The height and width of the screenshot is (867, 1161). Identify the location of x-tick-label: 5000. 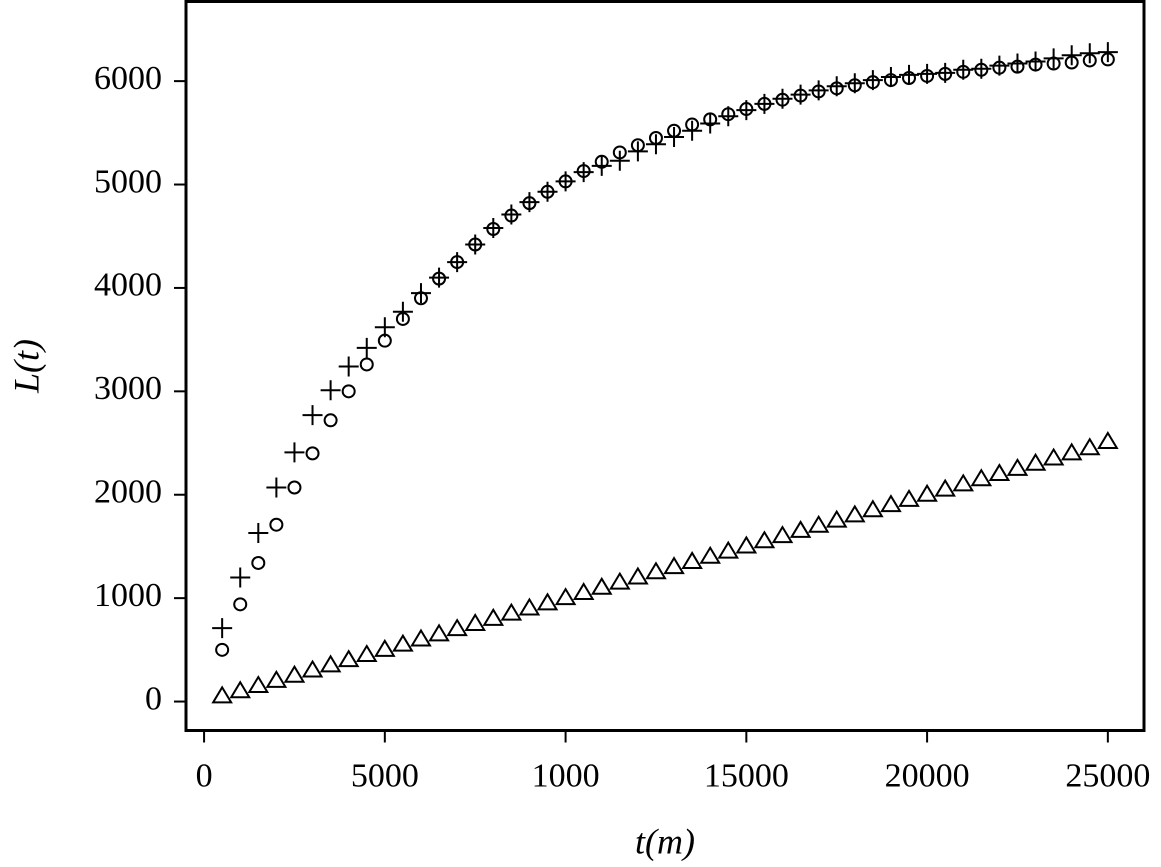
(385, 775).